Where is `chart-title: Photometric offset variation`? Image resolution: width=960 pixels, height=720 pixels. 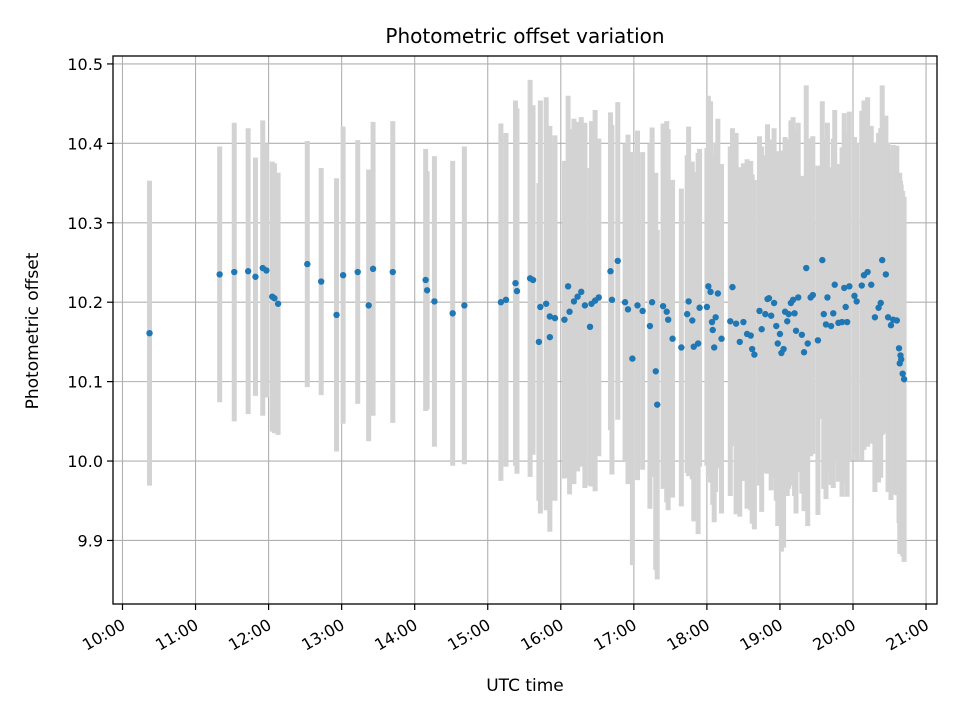 chart-title: Photometric offset variation is located at coordinates (524, 36).